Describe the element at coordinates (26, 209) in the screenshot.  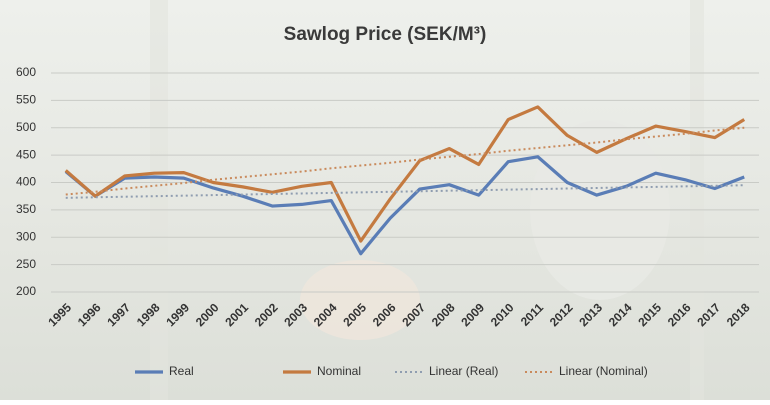
I see `y-tick-label: 350` at that location.